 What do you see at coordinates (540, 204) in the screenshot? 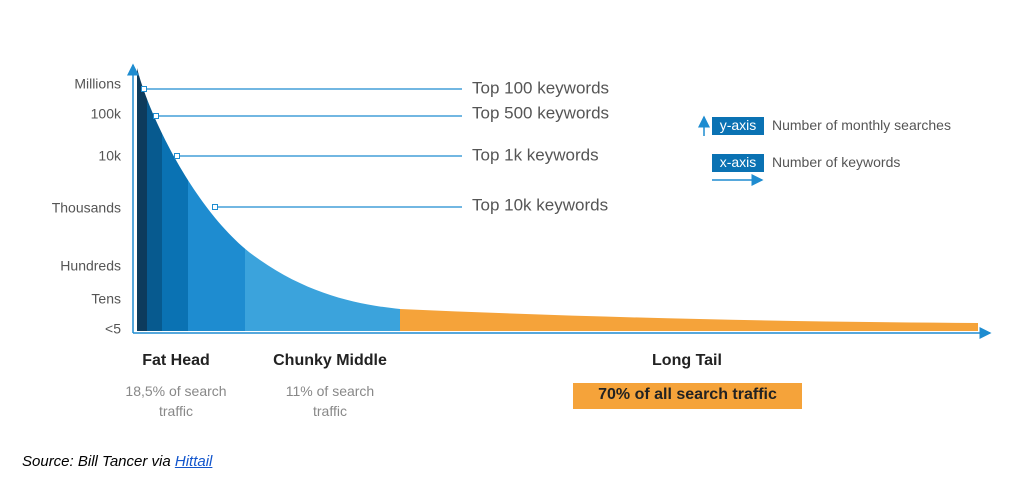
I see `callout-label: Top 10k keywords` at bounding box center [540, 204].